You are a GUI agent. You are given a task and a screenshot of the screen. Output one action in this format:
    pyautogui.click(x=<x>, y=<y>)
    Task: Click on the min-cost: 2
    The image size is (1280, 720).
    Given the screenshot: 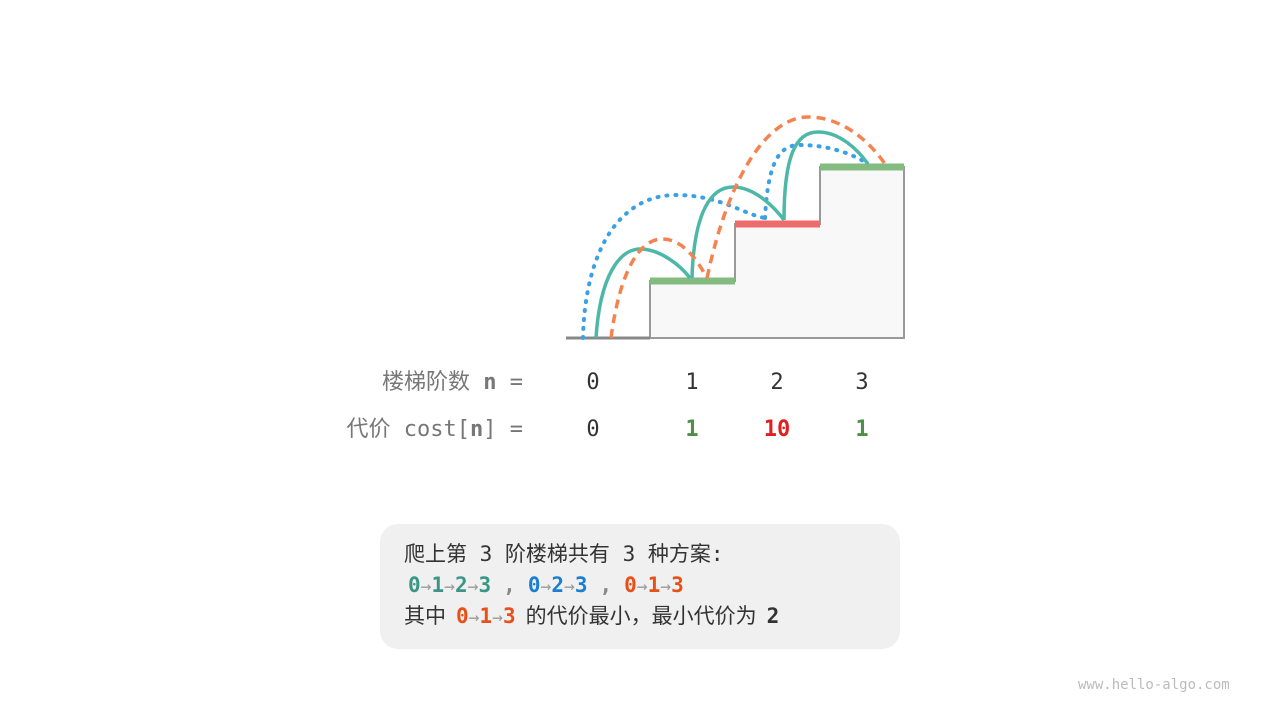 What is the action you would take?
    pyautogui.click(x=773, y=616)
    